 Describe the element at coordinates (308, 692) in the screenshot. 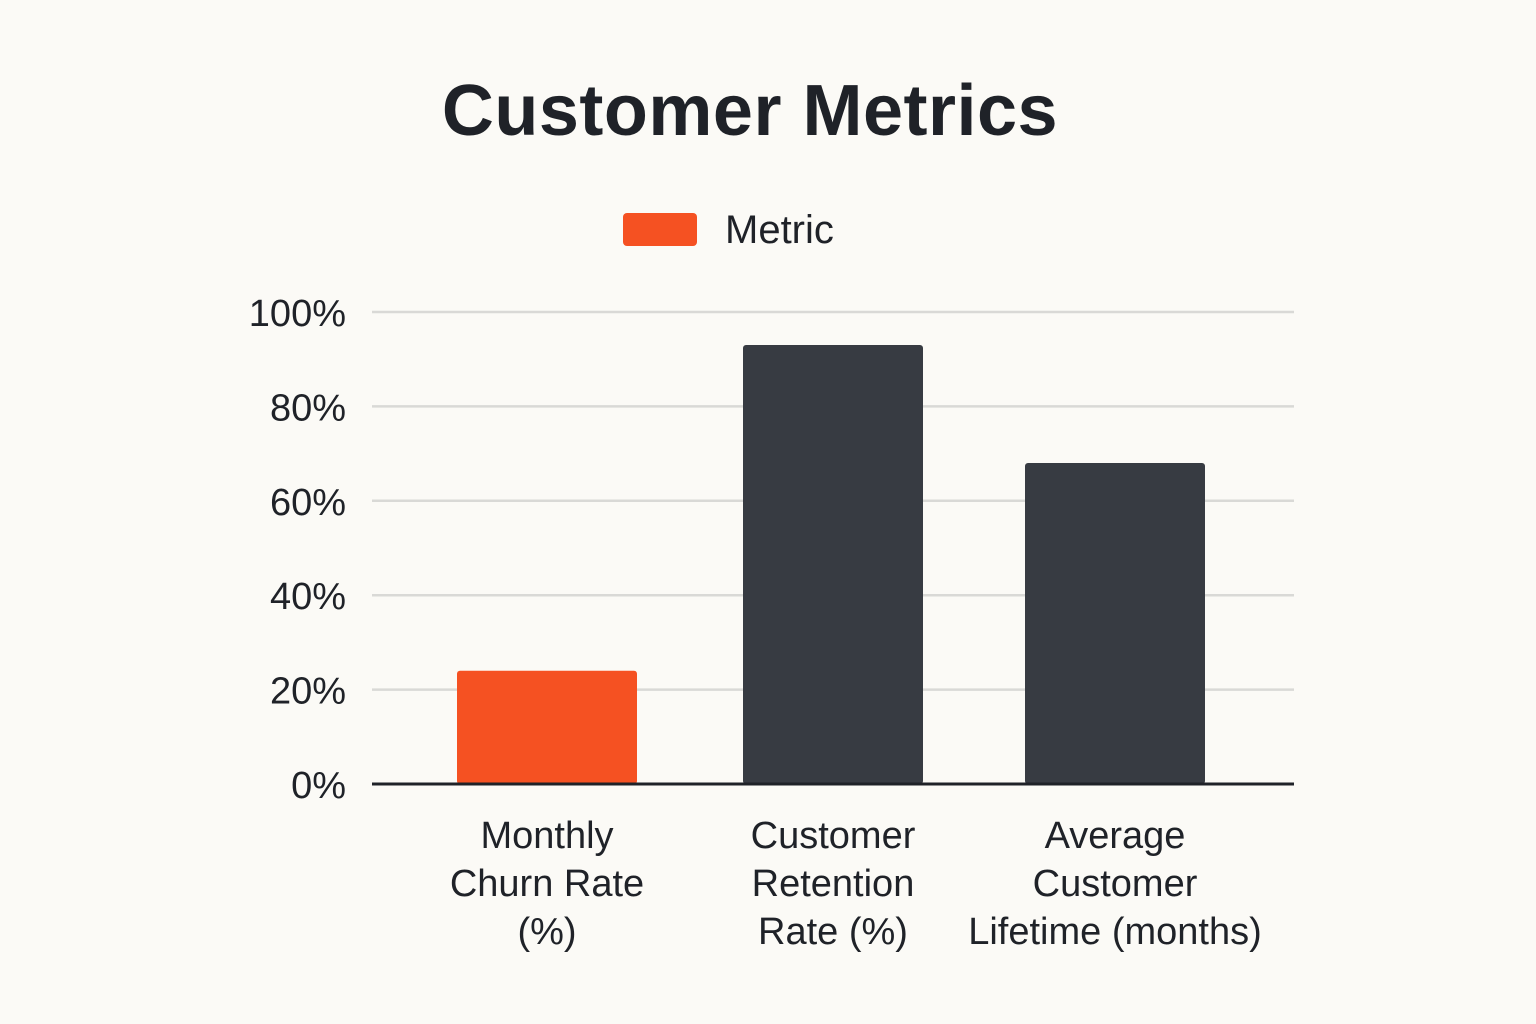

I see `y-tick-label: 20%` at that location.